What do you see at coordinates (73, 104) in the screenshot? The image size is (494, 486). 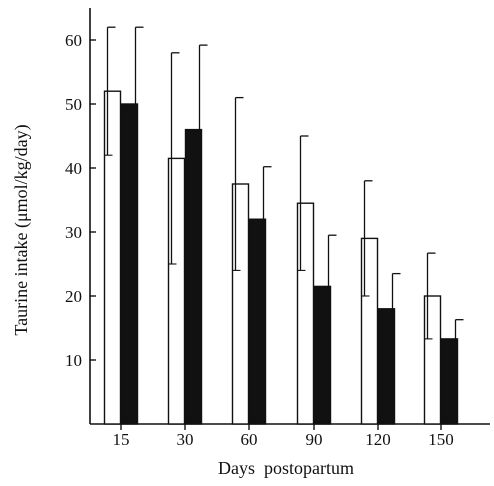 I see `y-tick-label: 50` at bounding box center [73, 104].